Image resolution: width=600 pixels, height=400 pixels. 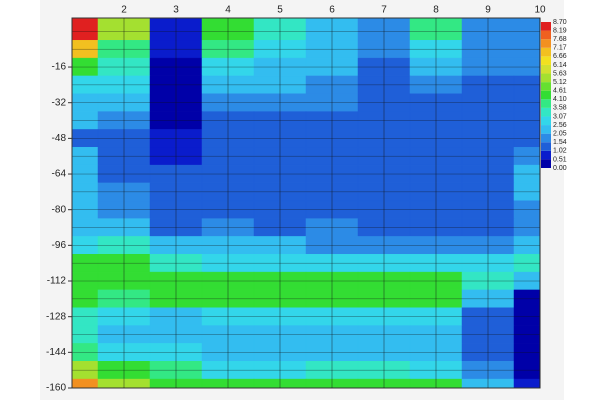 What do you see at coordinates (560, 48) in the screenshot?
I see `colorbar-label: 7.17` at bounding box center [560, 48].